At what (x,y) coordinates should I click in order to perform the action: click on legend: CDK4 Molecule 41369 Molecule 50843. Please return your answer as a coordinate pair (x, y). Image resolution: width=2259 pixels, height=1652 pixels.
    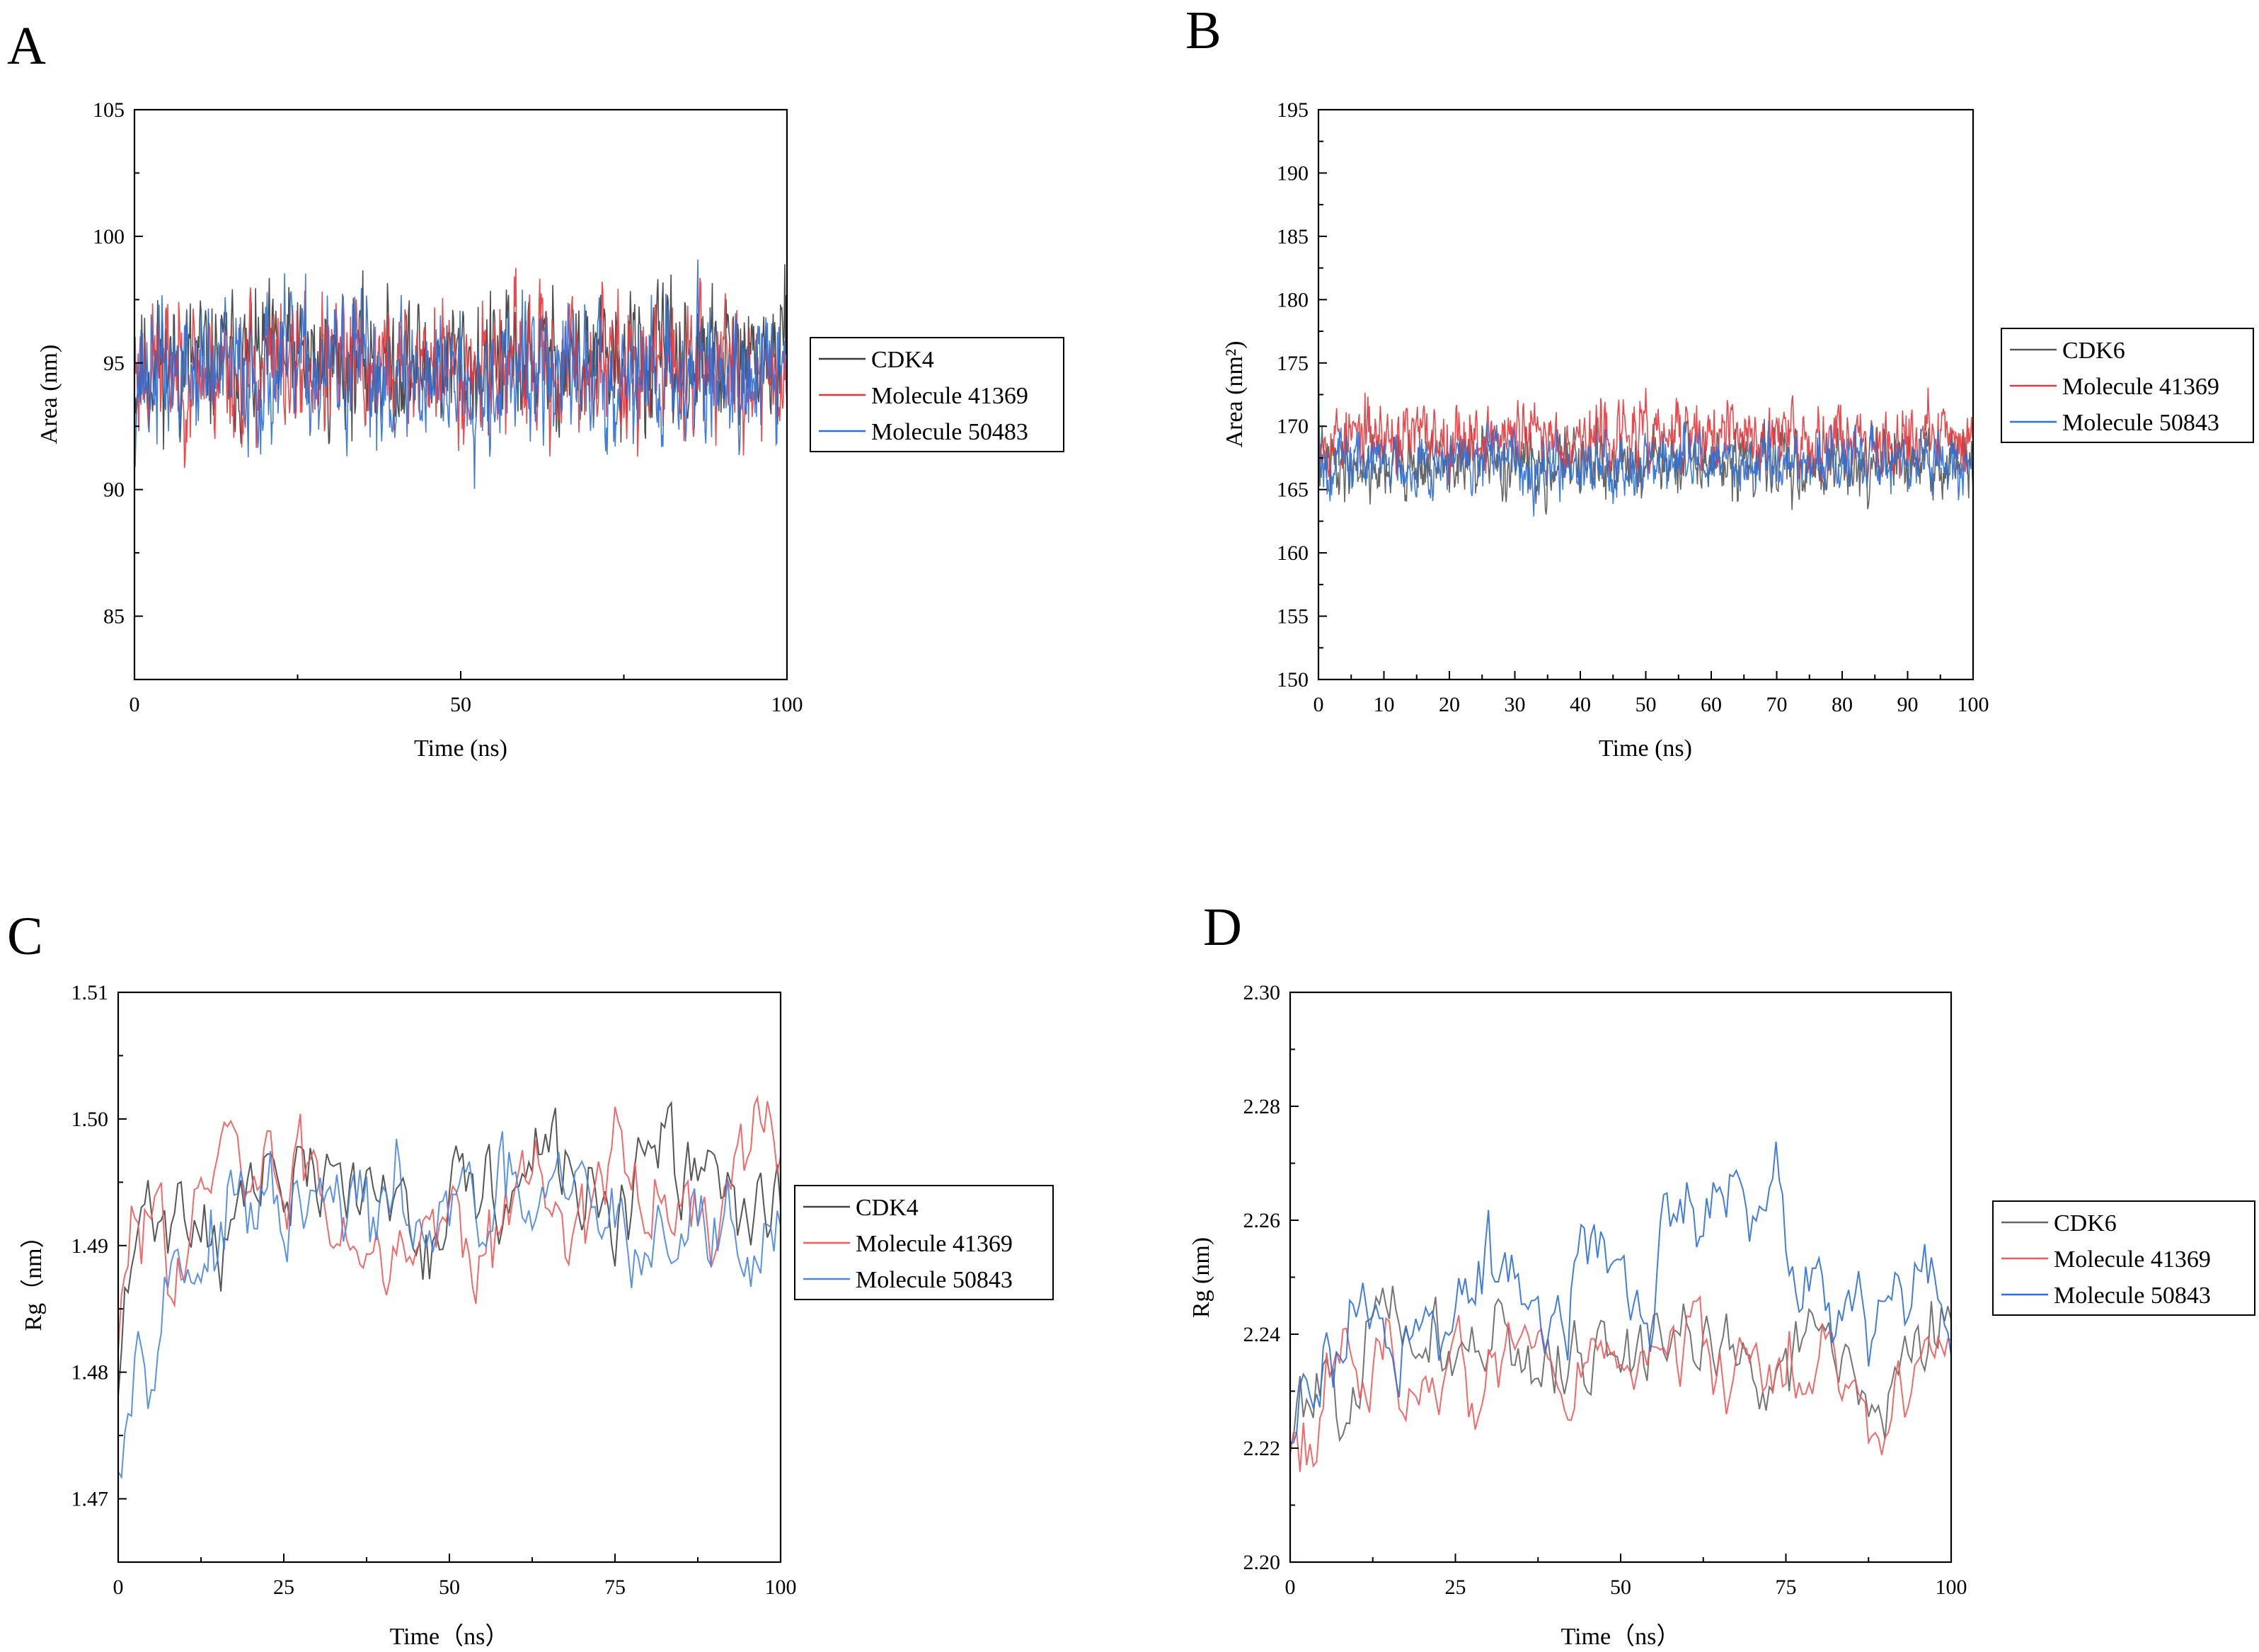
    Looking at the image, I should click on (924, 1242).